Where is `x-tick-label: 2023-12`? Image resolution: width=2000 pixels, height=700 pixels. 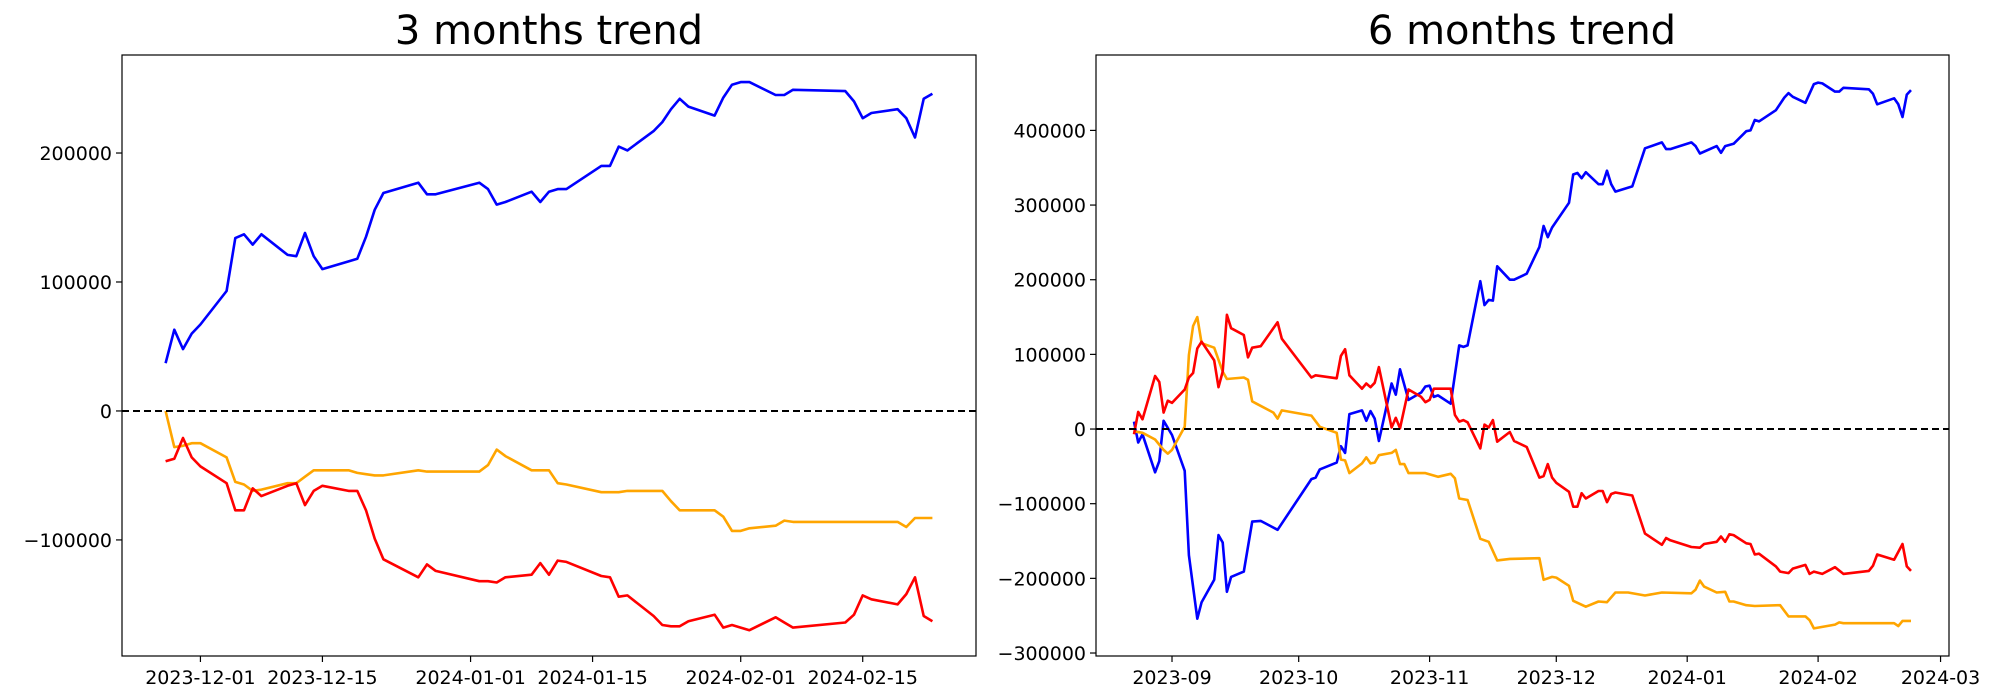 x-tick-label: 2023-12 is located at coordinates (1556, 678).